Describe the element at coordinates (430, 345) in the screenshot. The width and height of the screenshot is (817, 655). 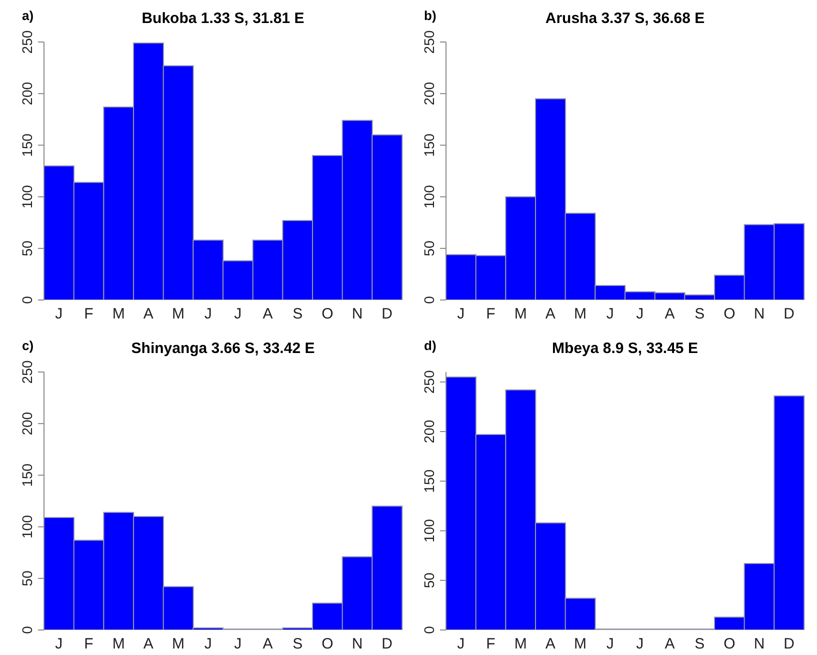
I see `text: d)` at that location.